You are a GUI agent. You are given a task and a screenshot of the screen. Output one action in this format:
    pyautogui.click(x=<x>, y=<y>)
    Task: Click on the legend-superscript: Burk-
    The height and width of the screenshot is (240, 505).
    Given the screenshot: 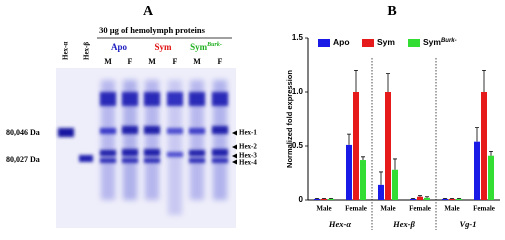 What is the action you would take?
    pyautogui.click(x=449, y=41)
    